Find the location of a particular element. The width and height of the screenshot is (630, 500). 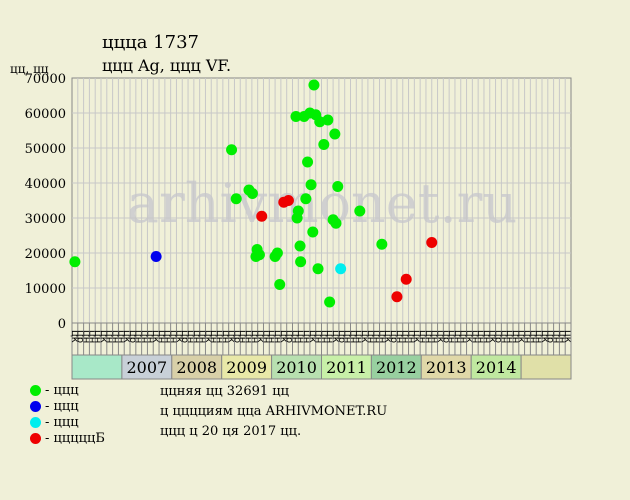

footer-line-3: ццц ц 20 ця 2017 цц. is located at coordinates (231, 431).